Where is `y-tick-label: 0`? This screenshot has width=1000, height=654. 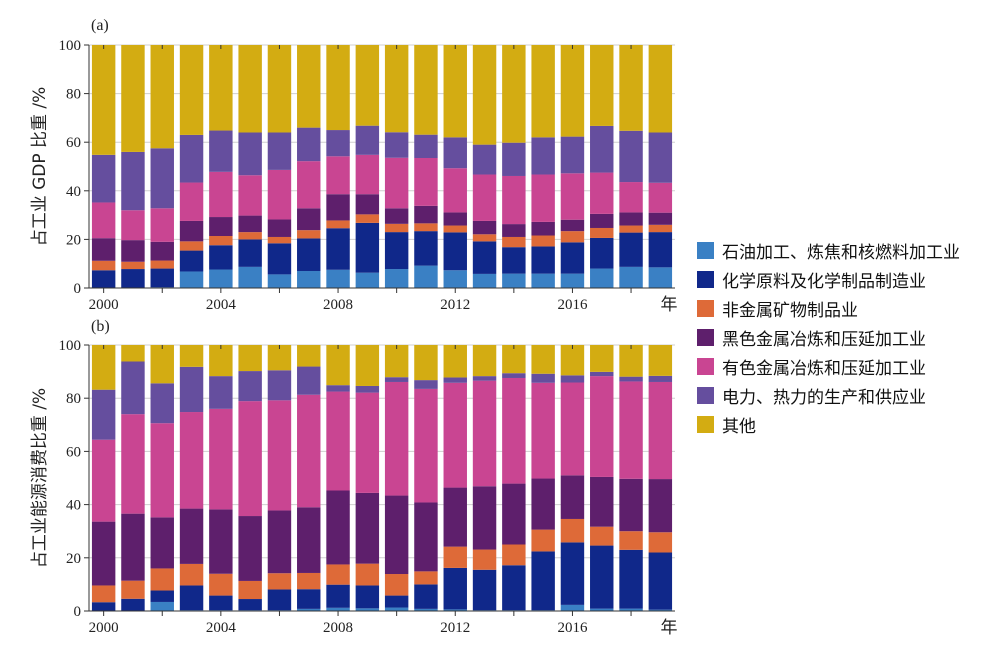
y-tick-label: 0 is located at coordinates (78, 612).